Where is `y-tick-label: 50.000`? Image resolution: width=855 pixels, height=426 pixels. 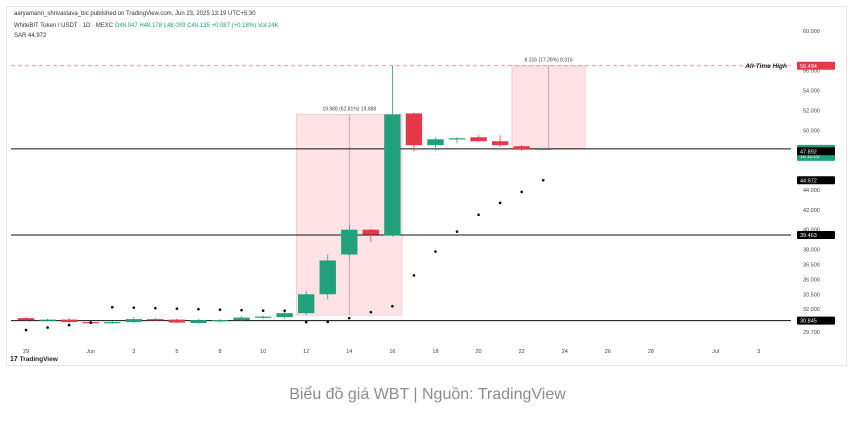
y-tick-label: 50.000 is located at coordinates (811, 131).